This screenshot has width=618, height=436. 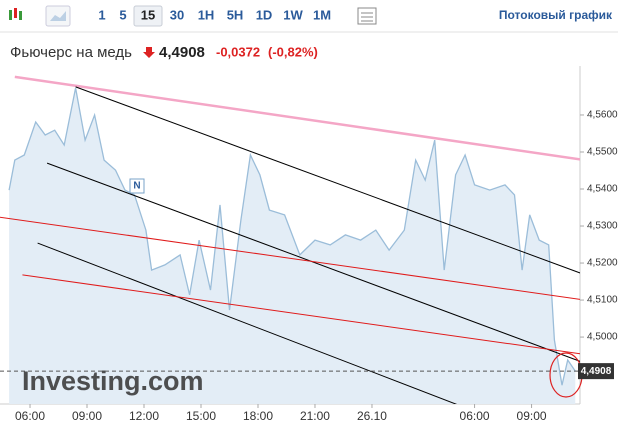 I want to click on interval-button: 1M, so click(x=322, y=14).